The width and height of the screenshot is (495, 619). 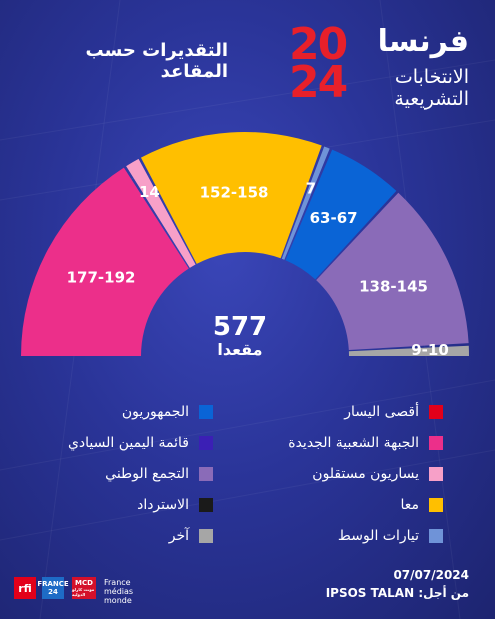 I want to click on fmm-logo-line2: médias, so click(x=119, y=591).